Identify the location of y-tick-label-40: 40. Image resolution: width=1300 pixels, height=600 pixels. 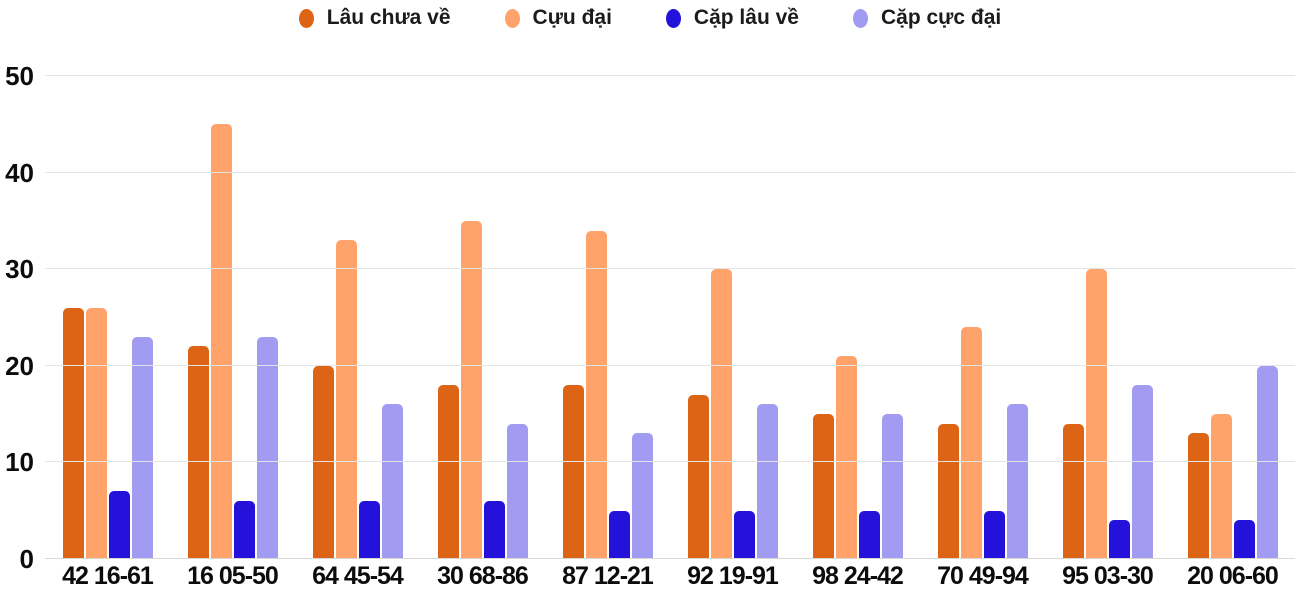
(19, 172).